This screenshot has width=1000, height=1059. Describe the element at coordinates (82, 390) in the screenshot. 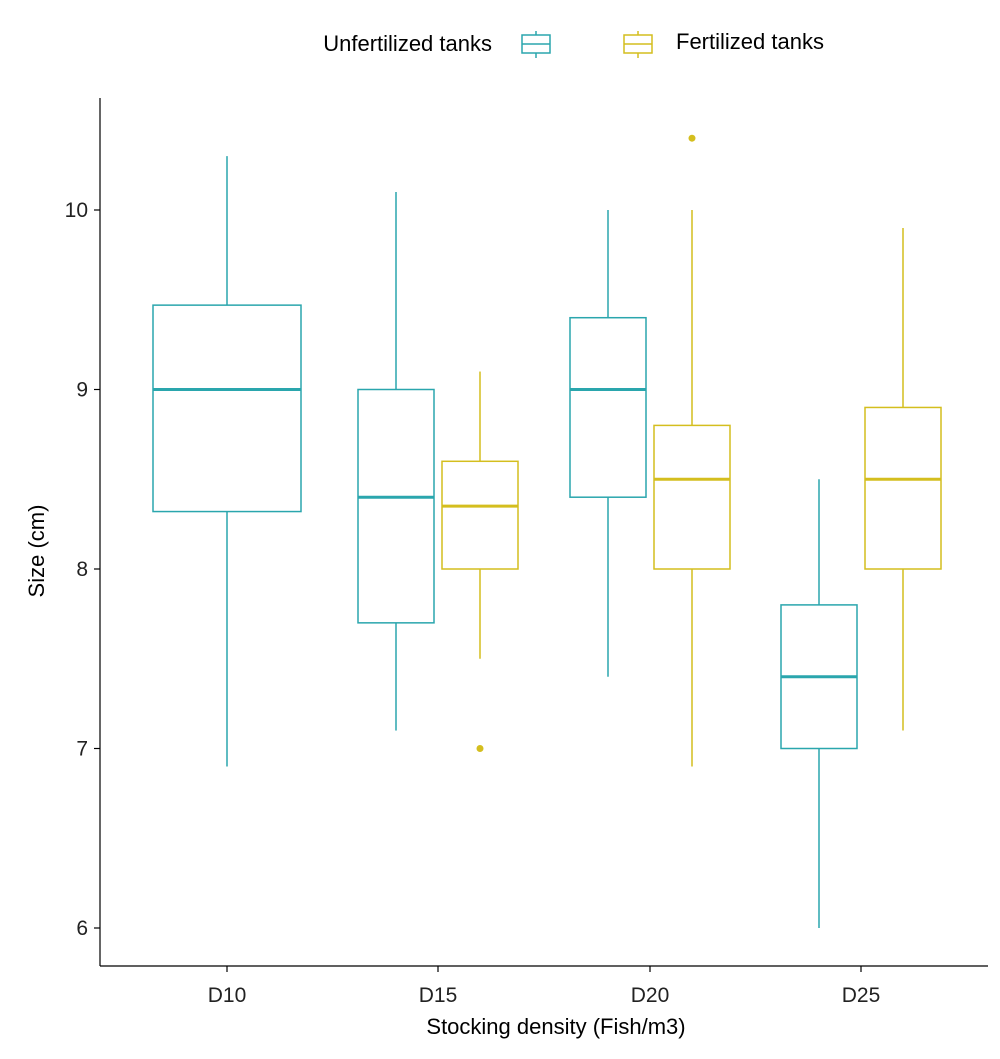

I see `y-tick-label: 9` at that location.